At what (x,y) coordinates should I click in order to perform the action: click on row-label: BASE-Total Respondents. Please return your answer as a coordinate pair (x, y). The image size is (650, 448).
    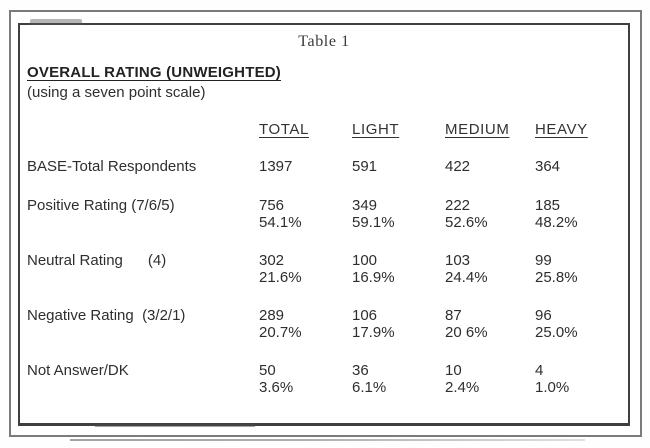
    Looking at the image, I should click on (112, 166).